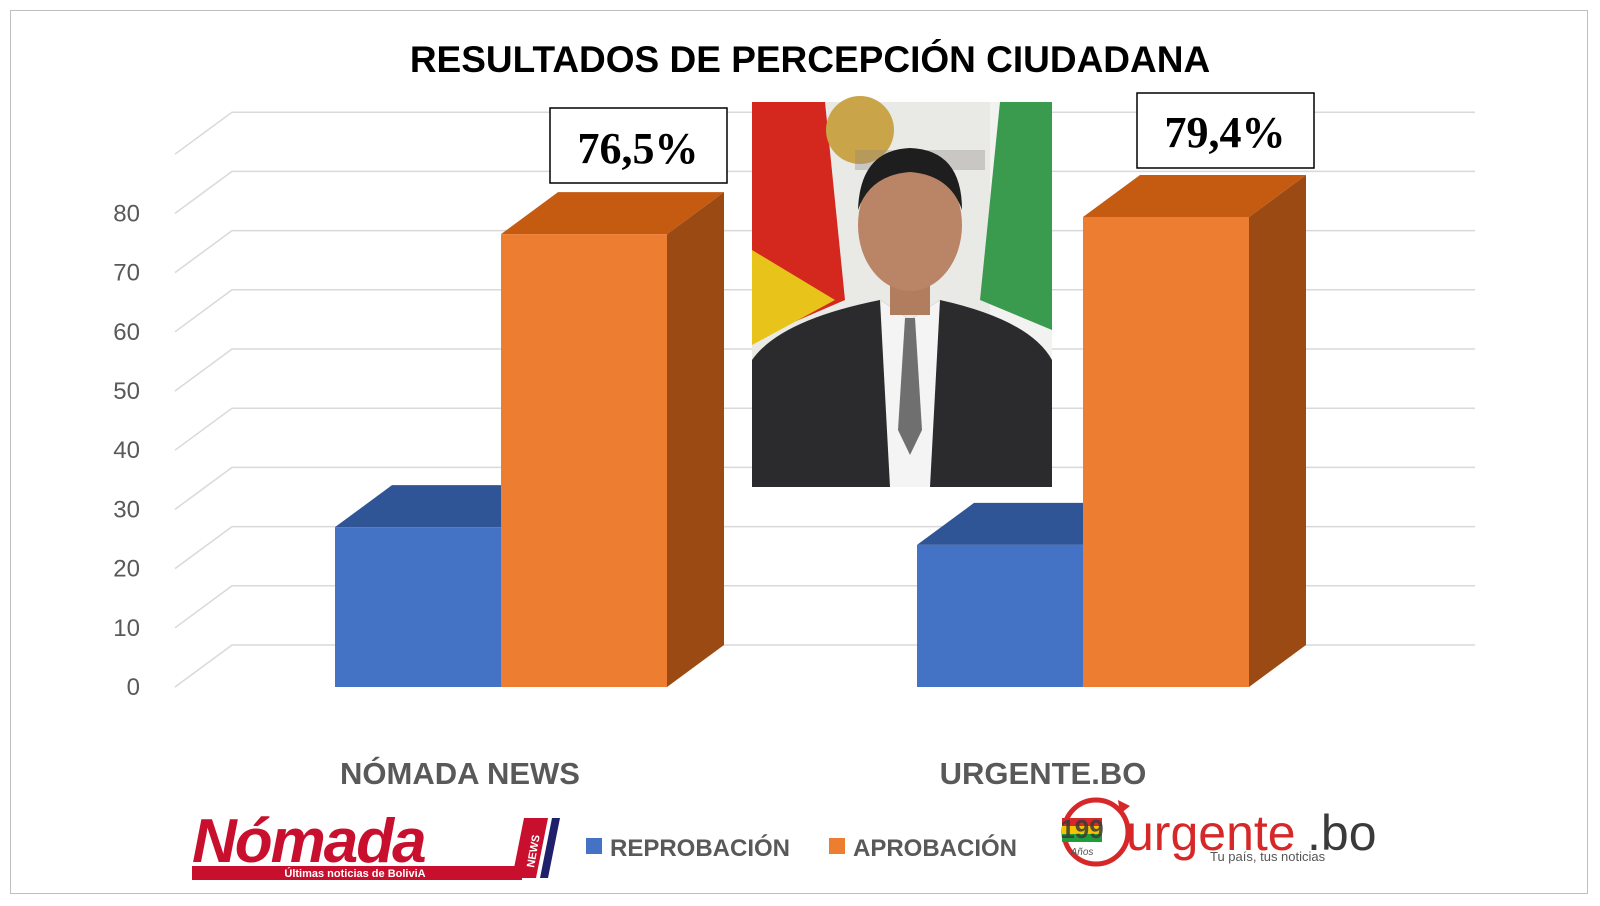 The height and width of the screenshot is (906, 1600). What do you see at coordinates (126, 273) in the screenshot?
I see `y-tick-label-70: 70` at bounding box center [126, 273].